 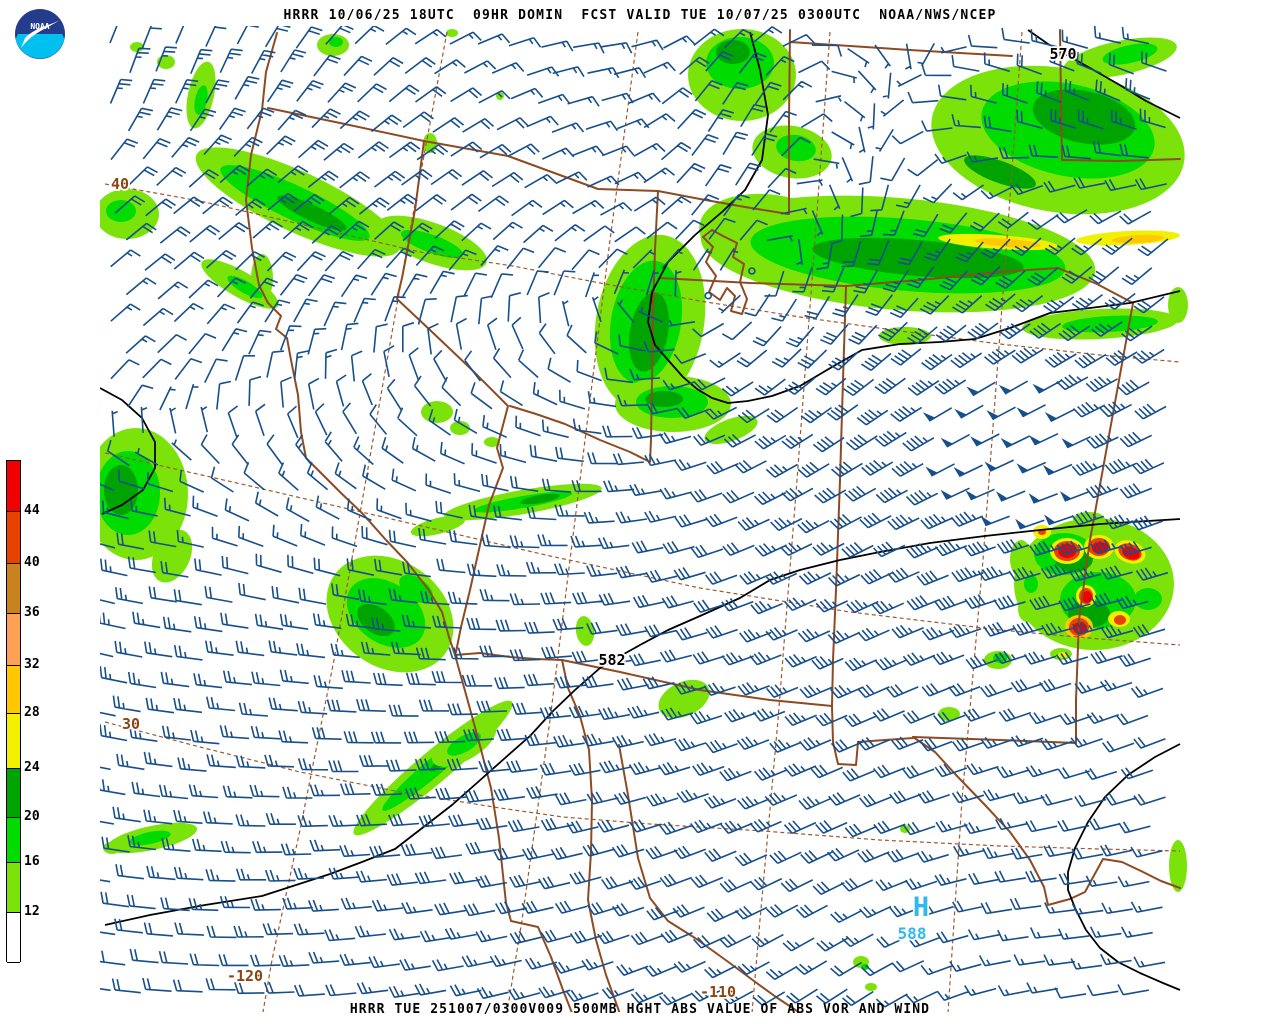 I want to click on map-label-H: H, so click(x=921, y=907).